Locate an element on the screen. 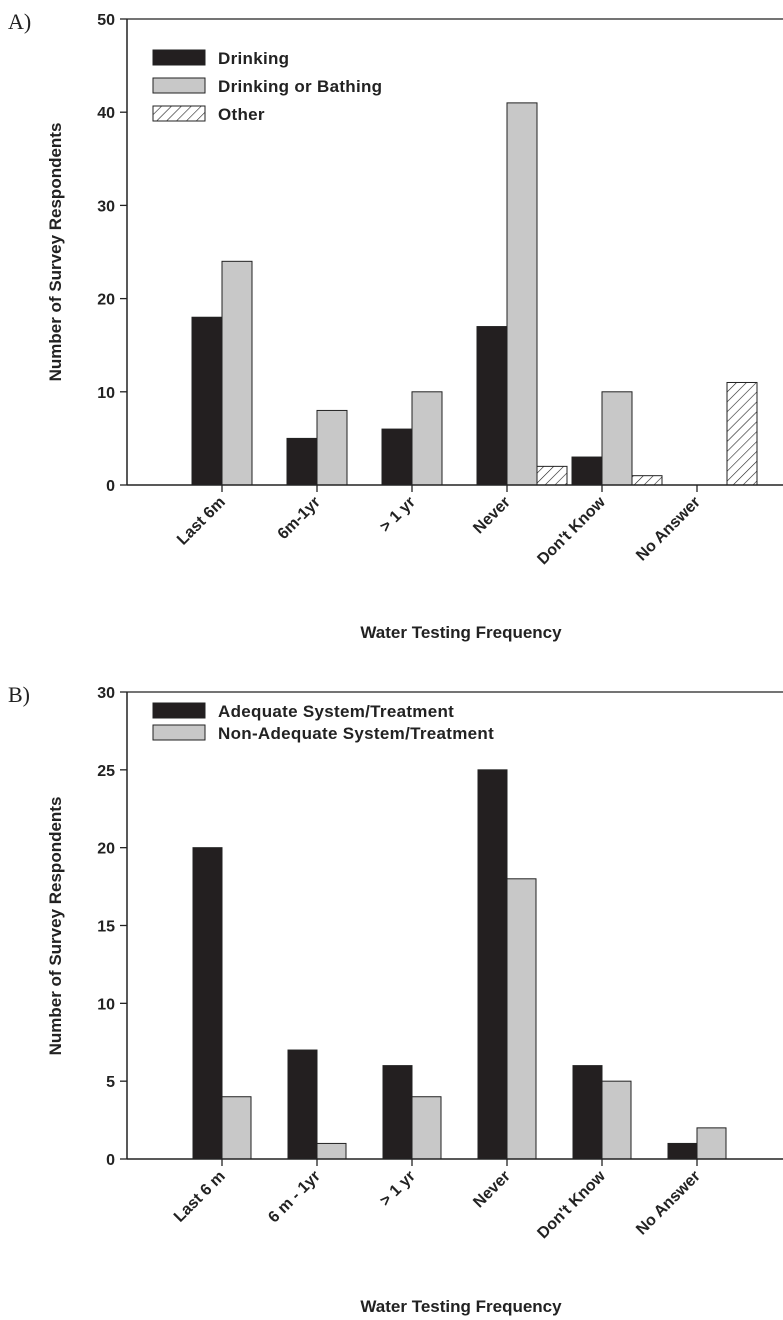  y-tick-label: 40 is located at coordinates (106, 113).